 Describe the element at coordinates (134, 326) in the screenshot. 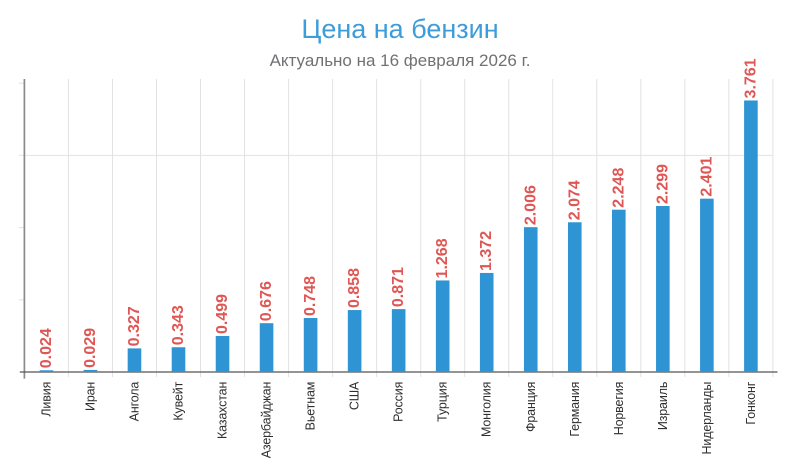

I see `svg-text: 0.327` at that location.